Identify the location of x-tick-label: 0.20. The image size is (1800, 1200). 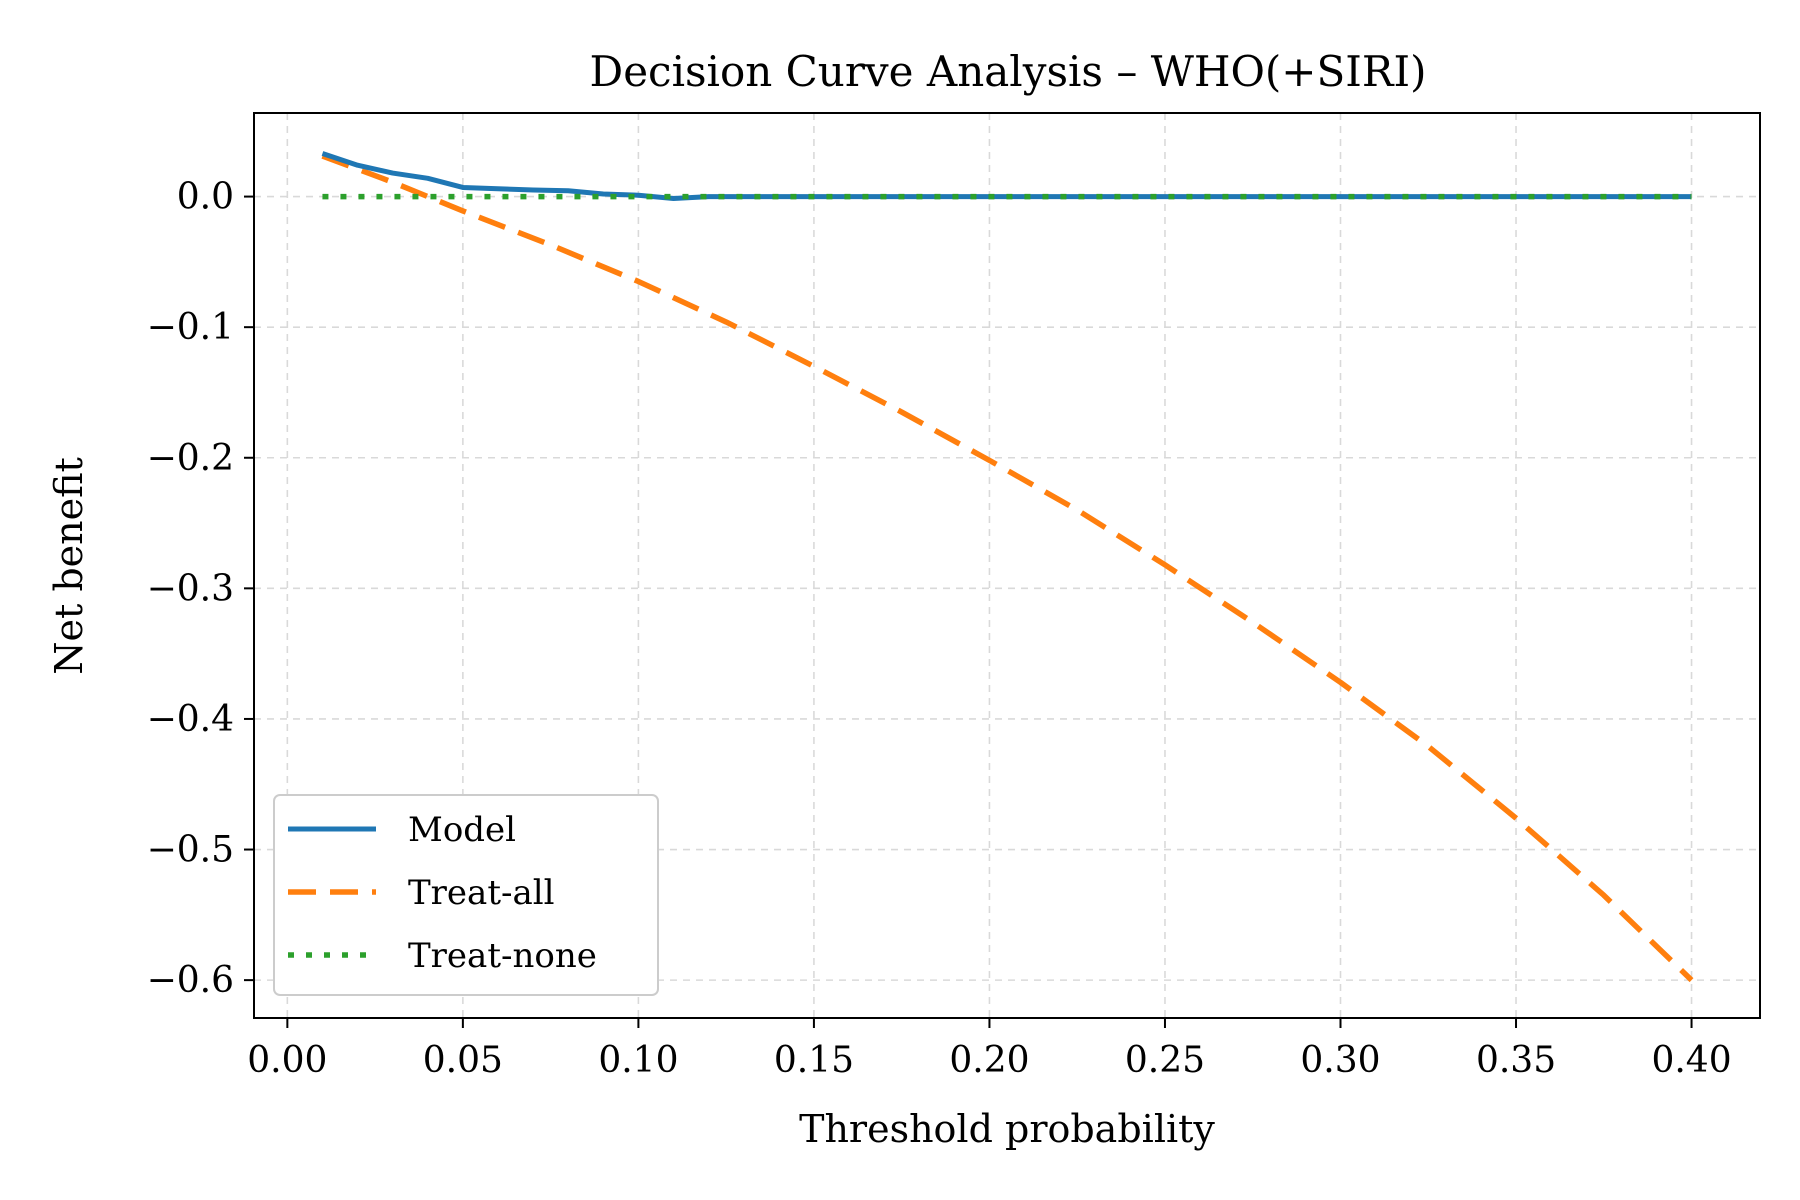
(989, 1060).